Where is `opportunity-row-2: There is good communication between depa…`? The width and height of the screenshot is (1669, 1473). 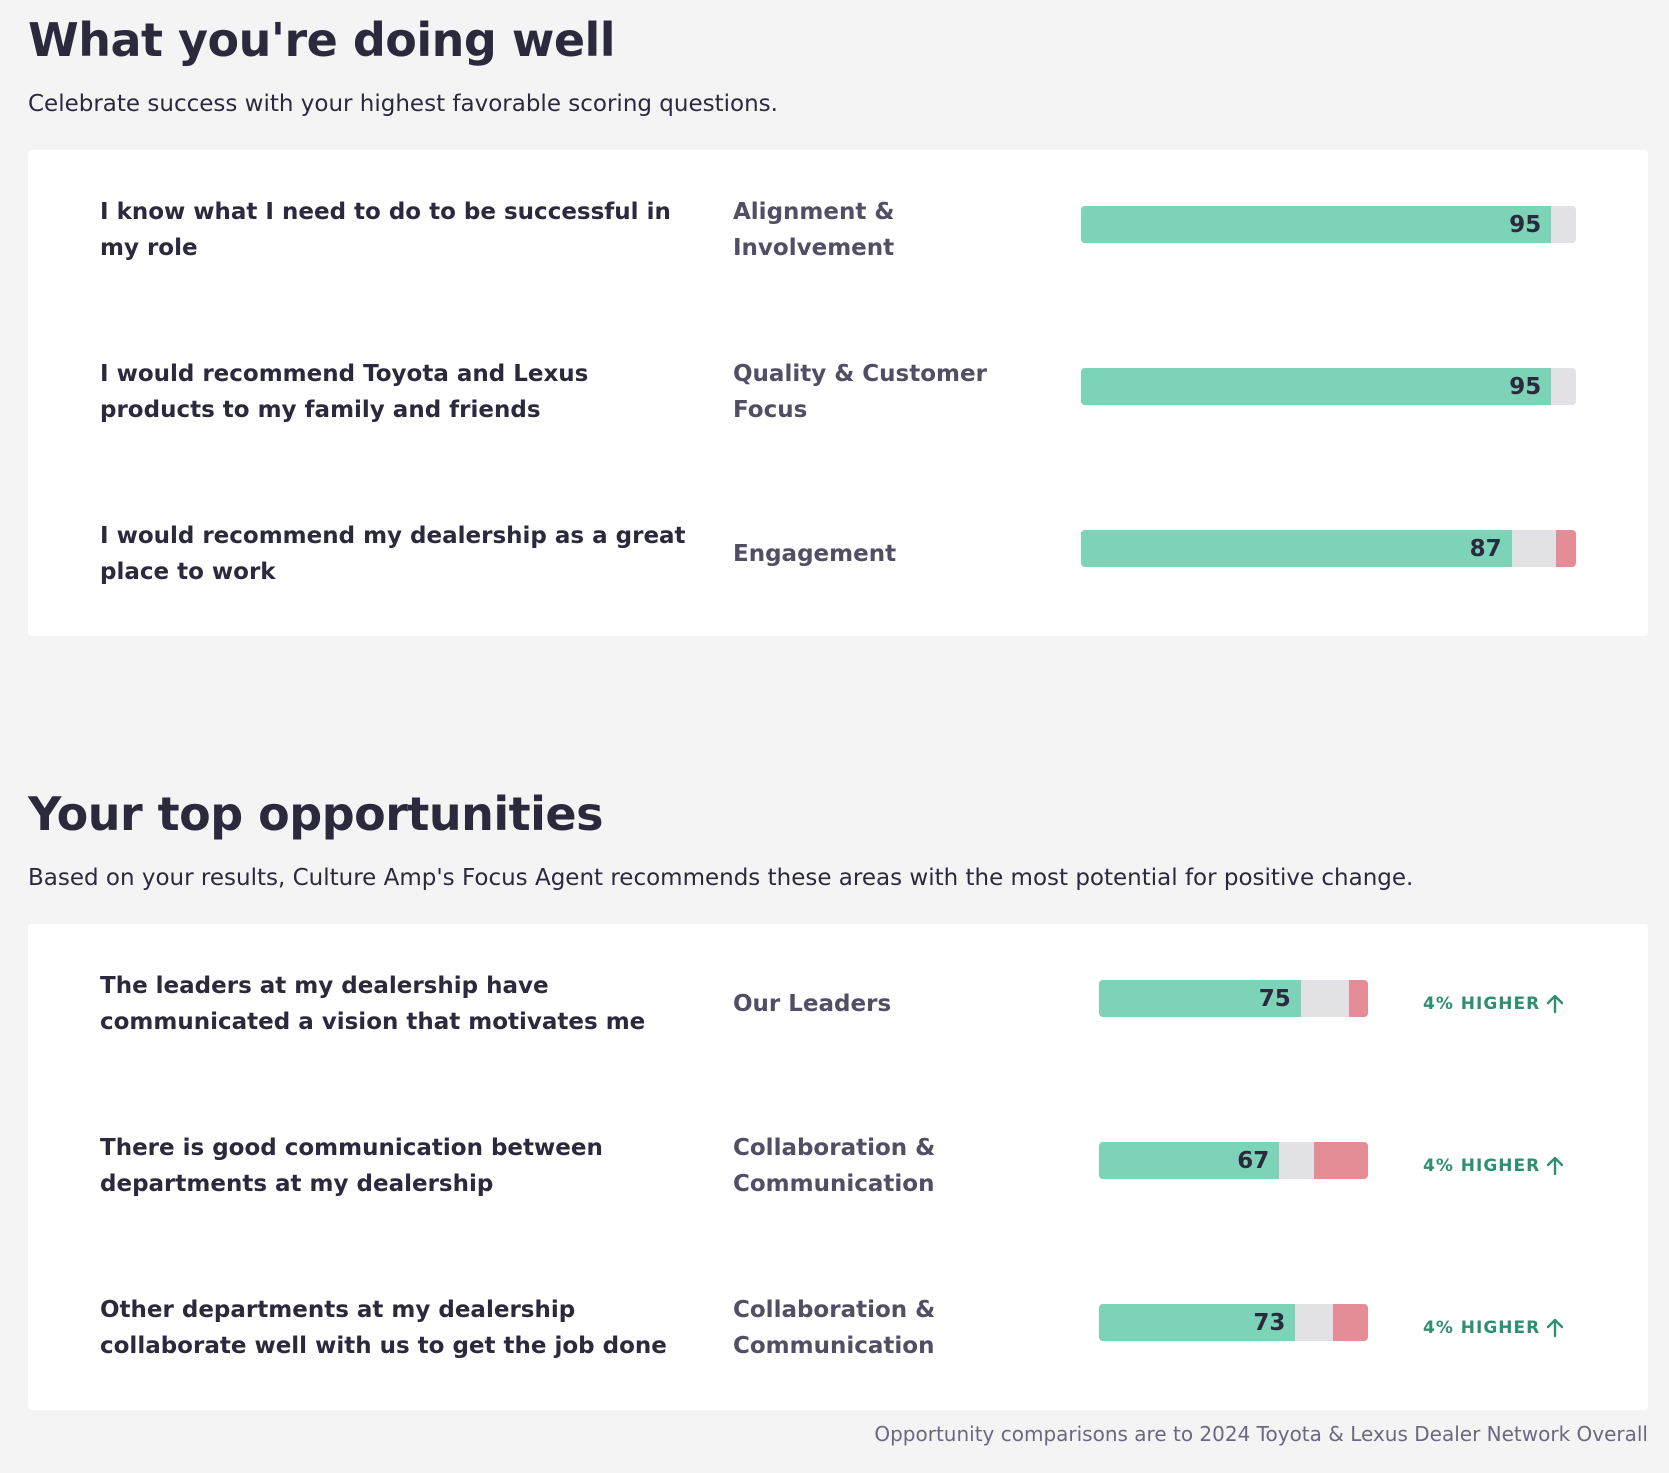 opportunity-row-2: There is good communication between depa… is located at coordinates (838, 1166).